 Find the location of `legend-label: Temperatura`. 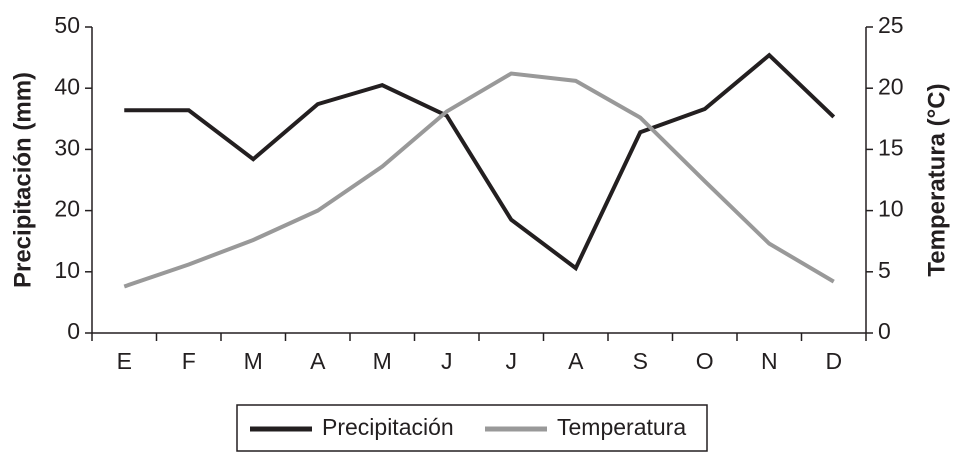

legend-label: Temperatura is located at coordinates (621, 427).